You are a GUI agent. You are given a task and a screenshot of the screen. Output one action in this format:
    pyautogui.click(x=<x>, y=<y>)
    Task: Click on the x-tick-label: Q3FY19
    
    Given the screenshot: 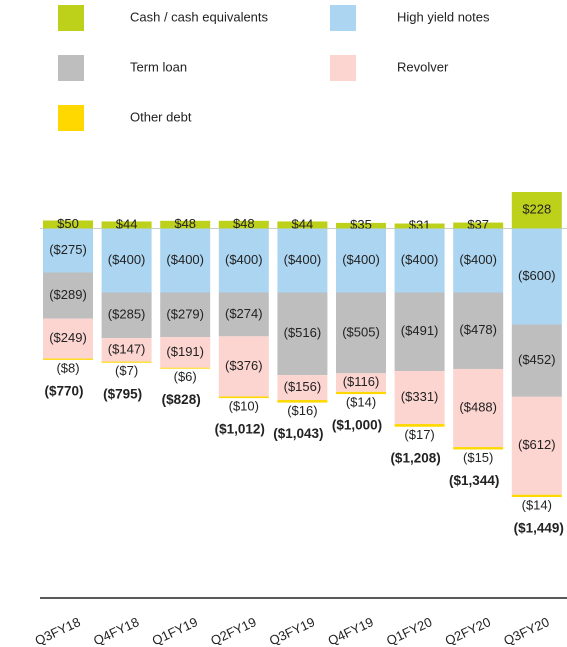 What is the action you would take?
    pyautogui.click(x=292, y=630)
    